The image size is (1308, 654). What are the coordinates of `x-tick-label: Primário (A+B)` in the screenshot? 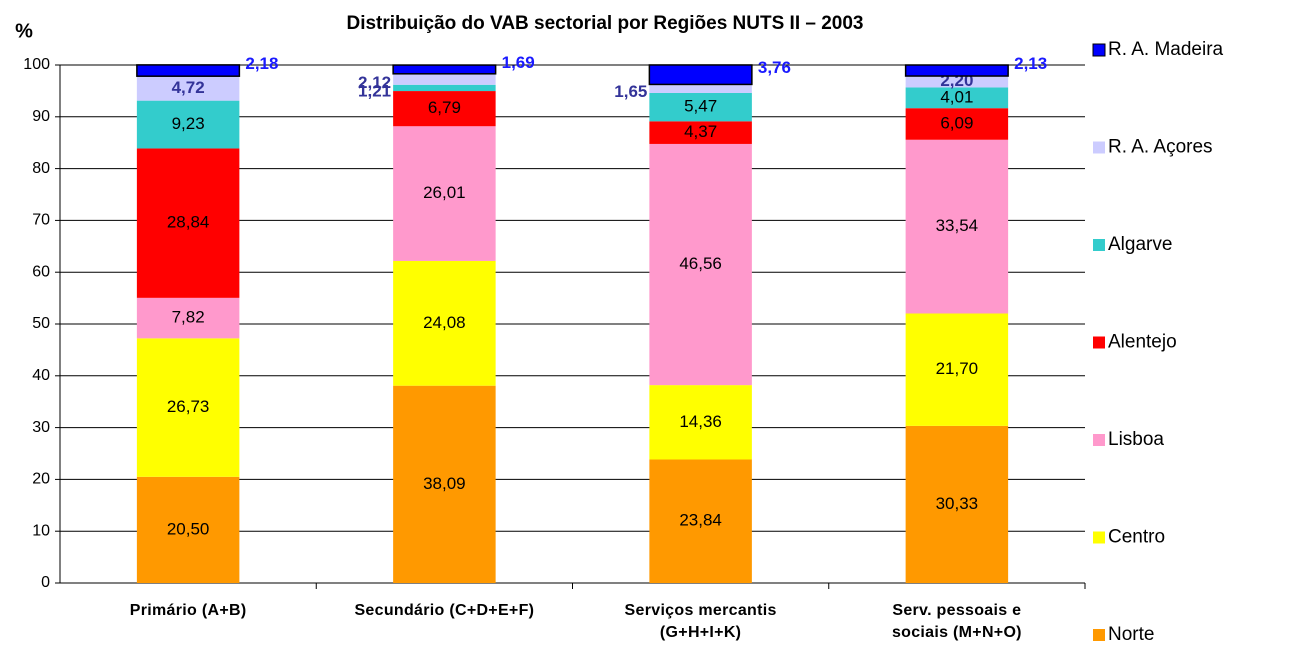 It's located at (188, 610).